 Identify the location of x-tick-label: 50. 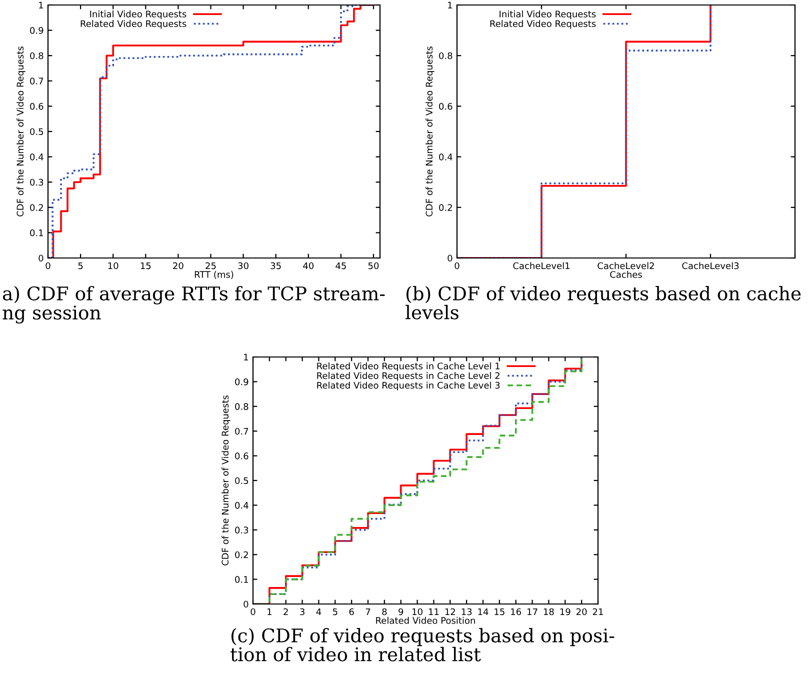
(373, 266).